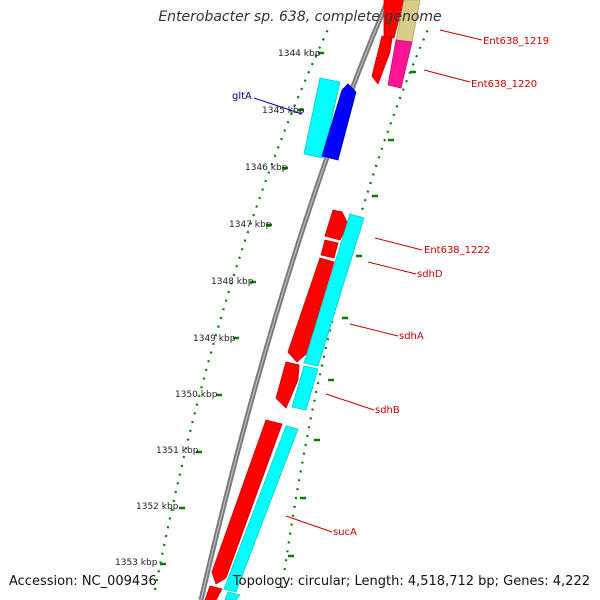  What do you see at coordinates (300, 17) in the screenshot?
I see `genome-title: Enterobacter sp. 638, complete genome` at bounding box center [300, 17].